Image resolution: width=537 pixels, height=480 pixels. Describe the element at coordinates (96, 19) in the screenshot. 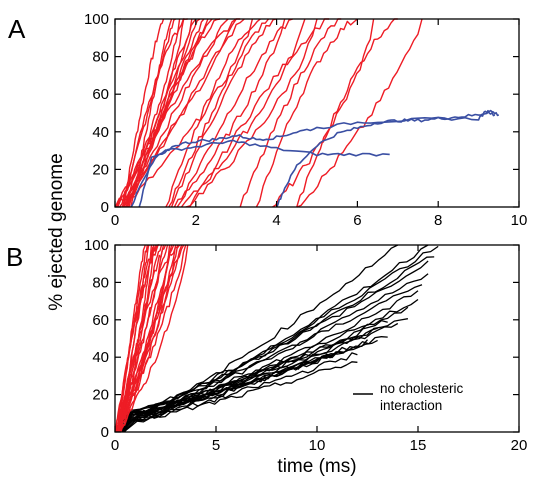

I see `panel-a-y-tick-label: 100` at that location.